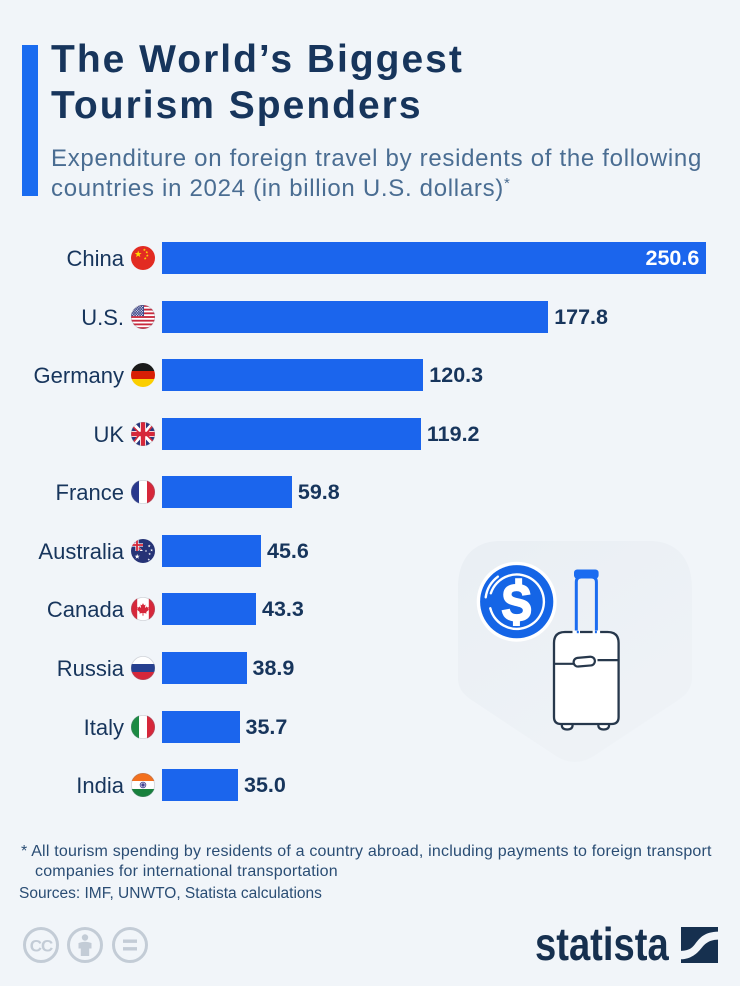  What do you see at coordinates (41, 946) in the screenshot?
I see `svg-text: CC` at bounding box center [41, 946].